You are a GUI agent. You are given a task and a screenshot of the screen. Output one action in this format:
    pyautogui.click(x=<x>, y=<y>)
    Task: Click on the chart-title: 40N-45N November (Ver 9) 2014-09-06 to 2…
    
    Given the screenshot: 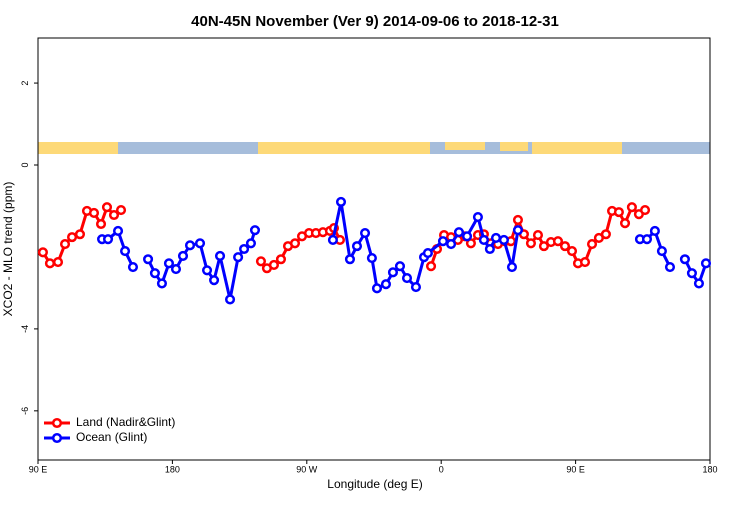 What is the action you would take?
    pyautogui.click(x=375, y=21)
    